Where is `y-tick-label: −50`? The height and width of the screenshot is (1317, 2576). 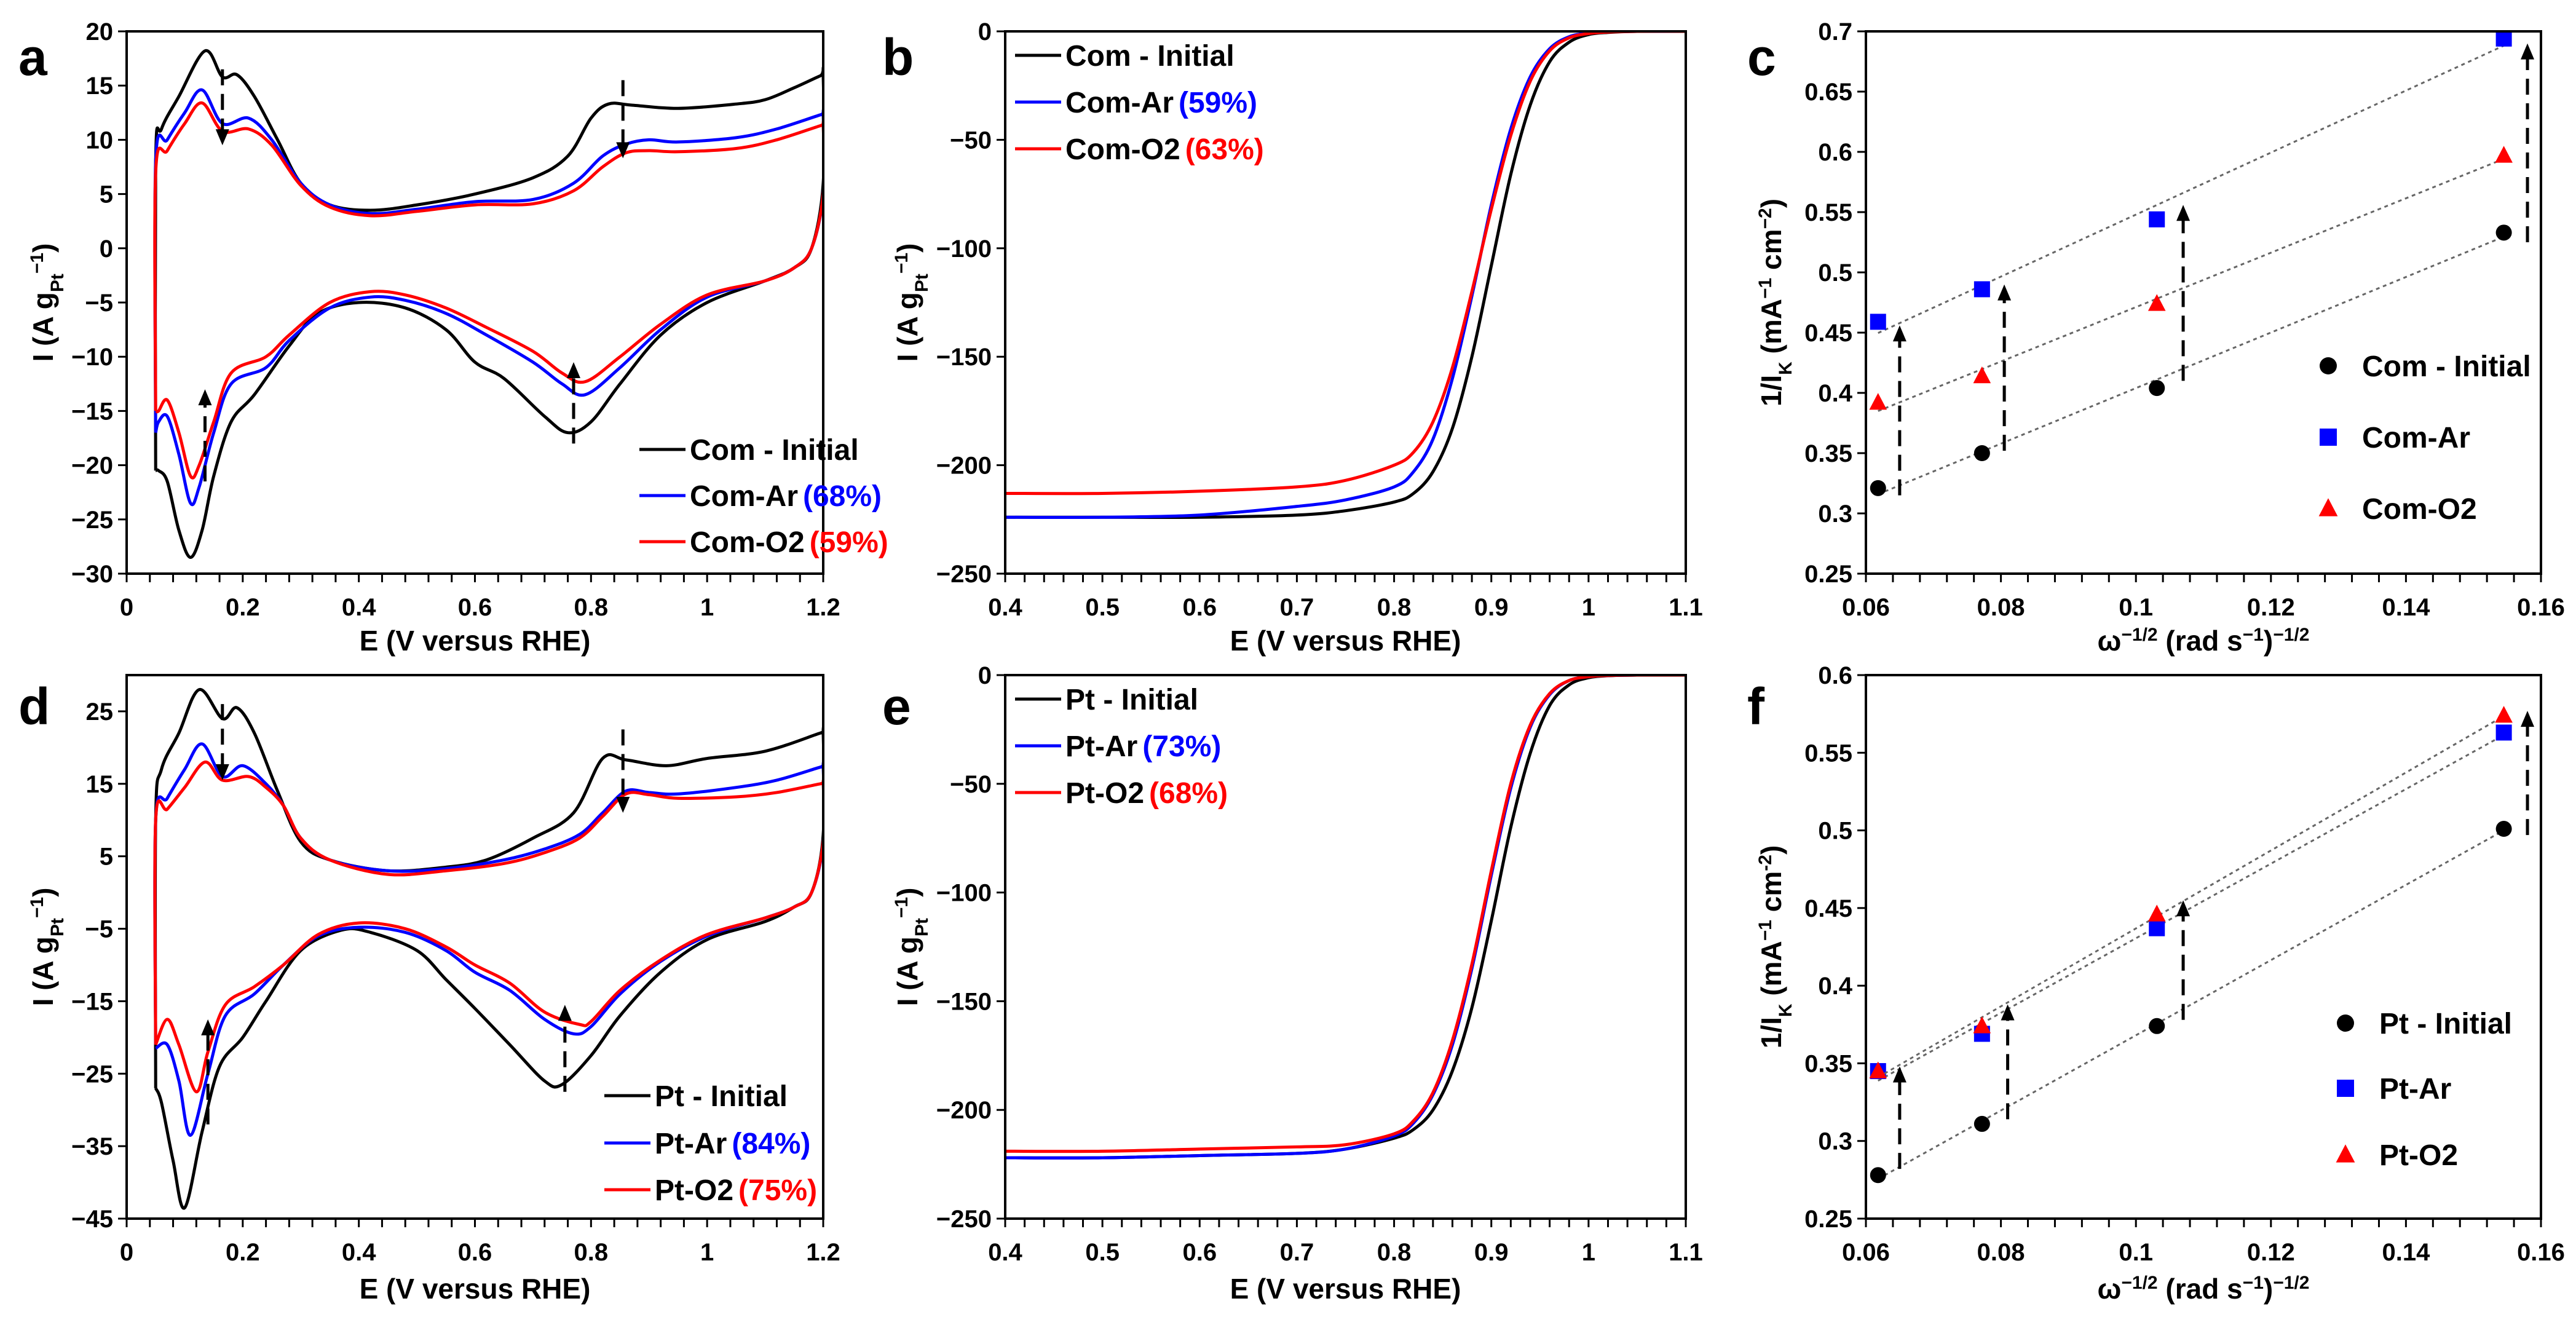 y-tick-label: −50 is located at coordinates (971, 140).